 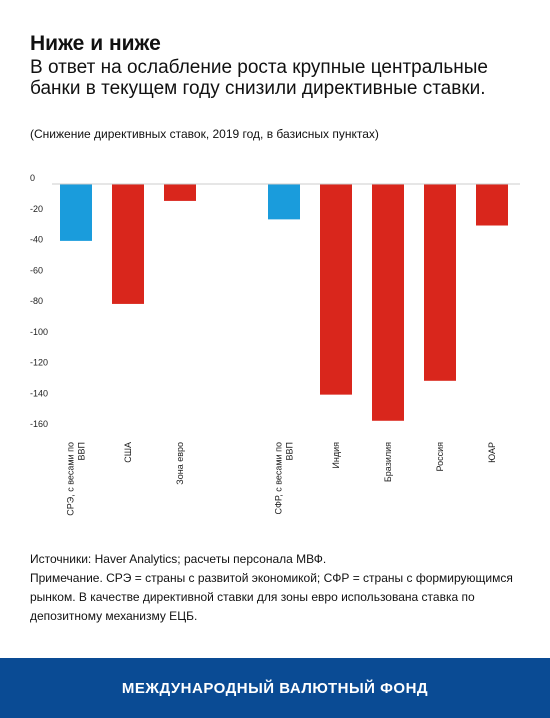 I want to click on x-tick-label: Бразилия, so click(x=388, y=462).